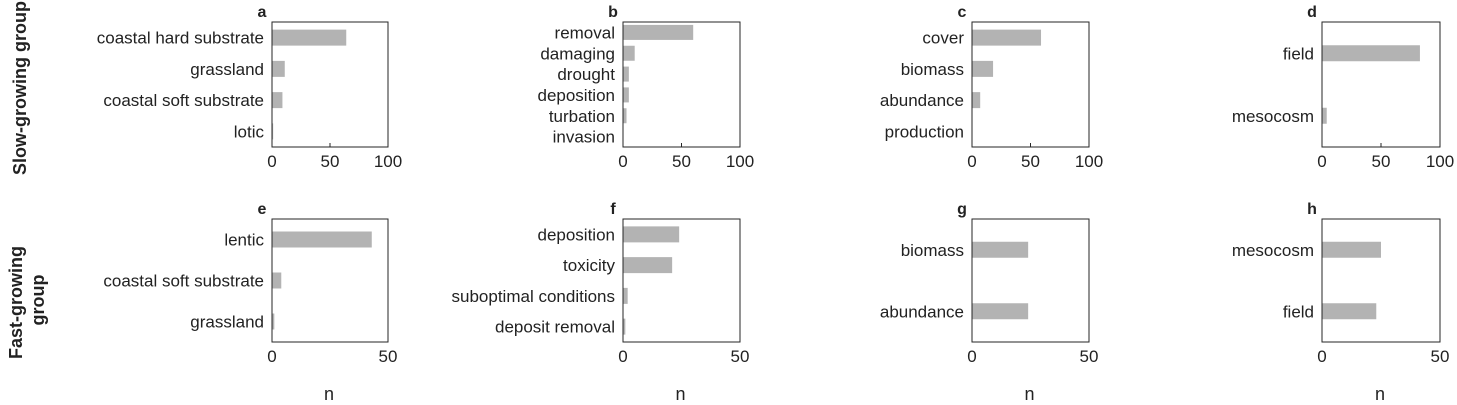 The height and width of the screenshot is (405, 1457). I want to click on category-label-b-2: drought, so click(586, 74).